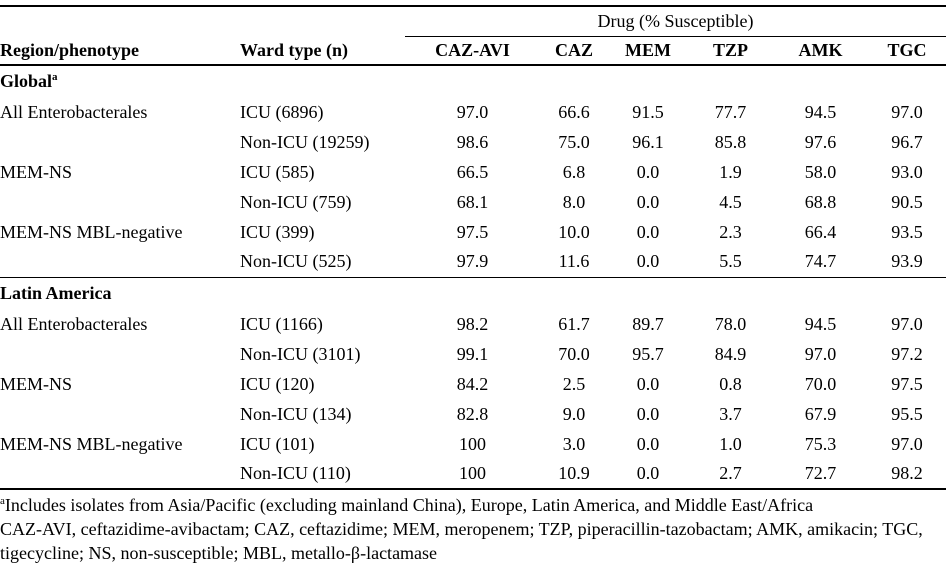 The width and height of the screenshot is (946, 567). What do you see at coordinates (730, 51) in the screenshot?
I see `column-header-tzp: TZP` at bounding box center [730, 51].